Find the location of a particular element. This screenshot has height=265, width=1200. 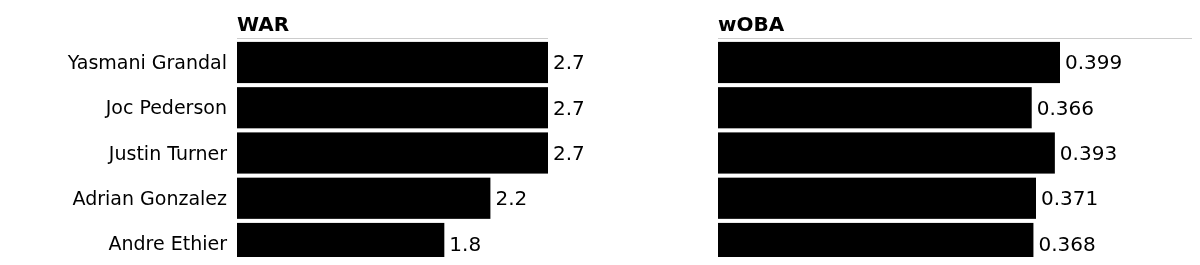

data-label: 0.371 is located at coordinates (1070, 198).